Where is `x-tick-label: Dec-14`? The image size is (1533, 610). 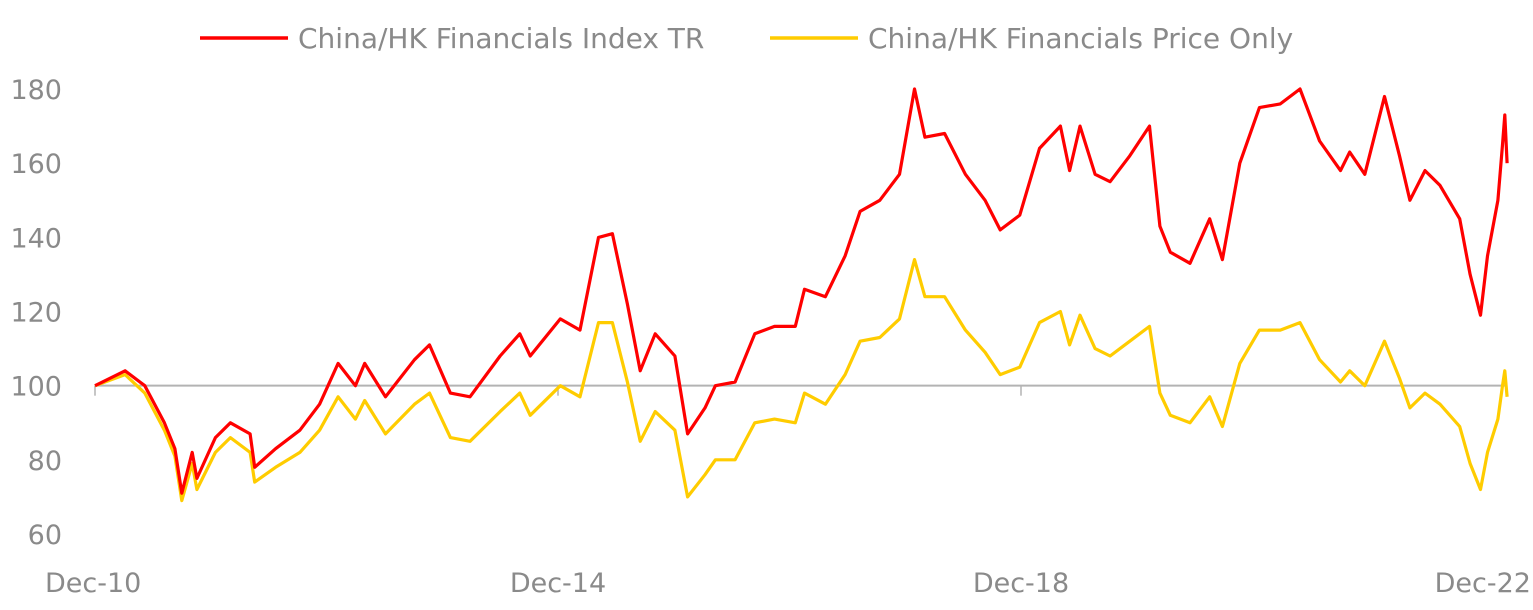 x-tick-label: Dec-14 is located at coordinates (558, 583).